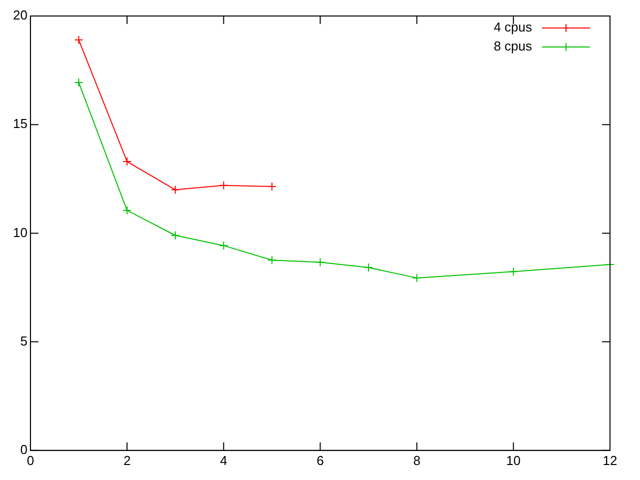 The width and height of the screenshot is (640, 480). I want to click on legend-label: 8 cpus, so click(513, 46).